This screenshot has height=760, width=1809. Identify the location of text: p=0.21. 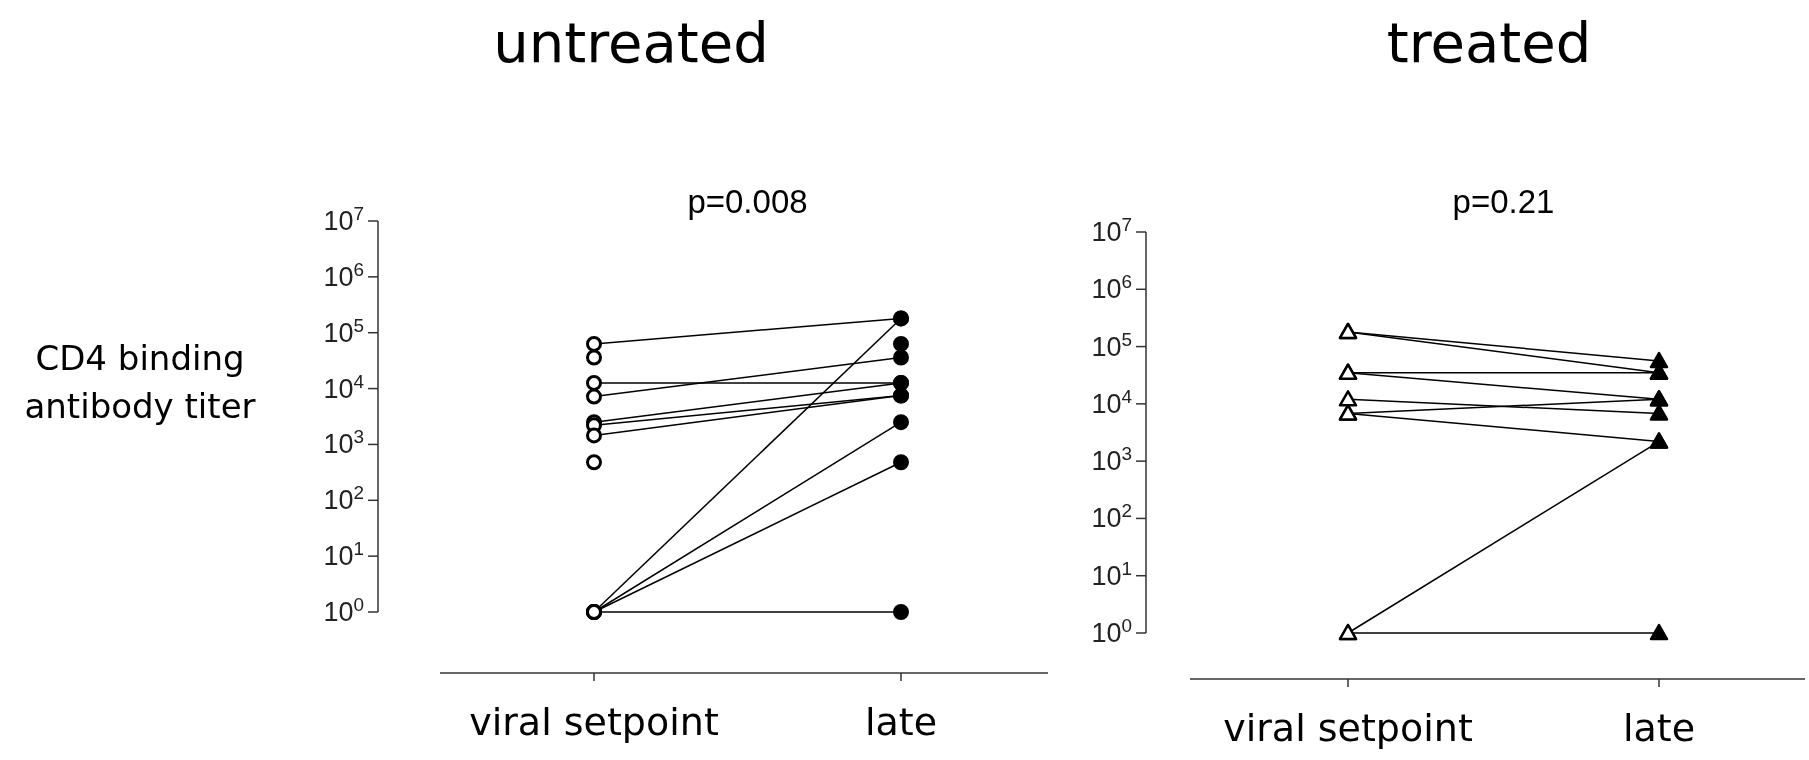
(1503, 201).